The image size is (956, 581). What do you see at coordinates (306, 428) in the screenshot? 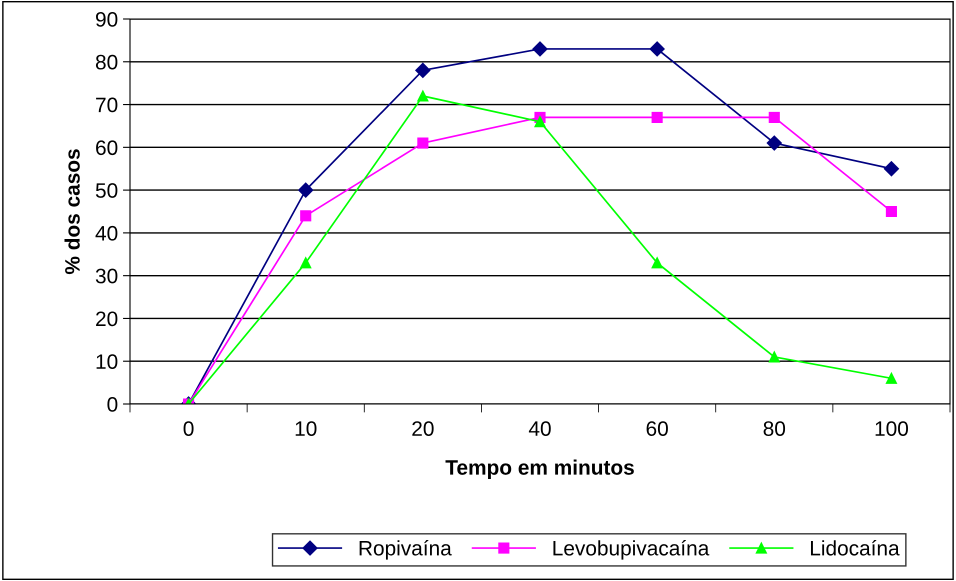
I see `x-tick-label: 10` at bounding box center [306, 428].